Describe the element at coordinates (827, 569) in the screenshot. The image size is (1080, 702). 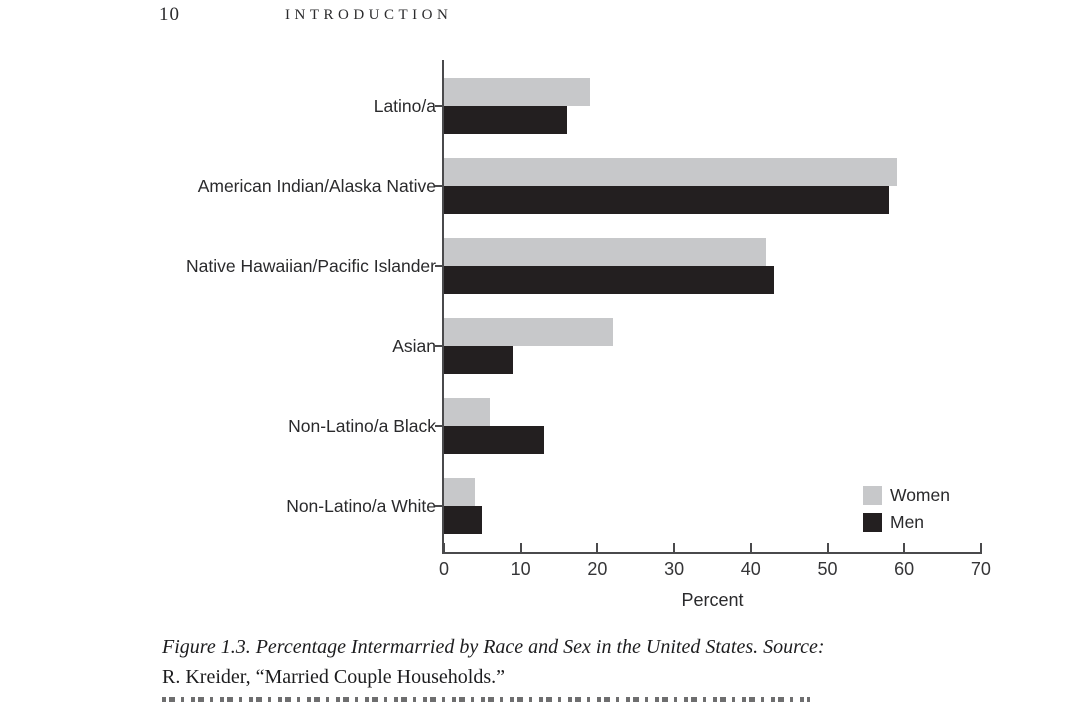
I see `x-tick-label: 50` at that location.